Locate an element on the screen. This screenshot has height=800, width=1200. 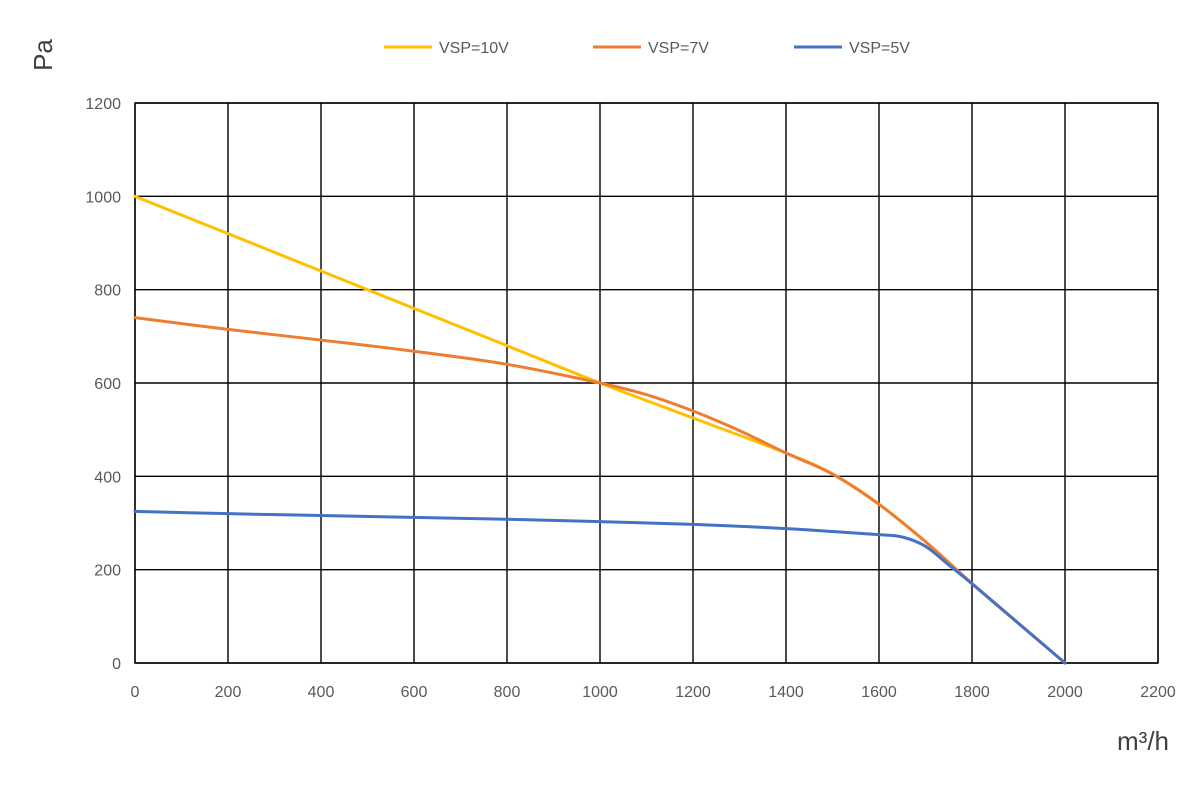
x-tick-label: 2000 is located at coordinates (1065, 692).